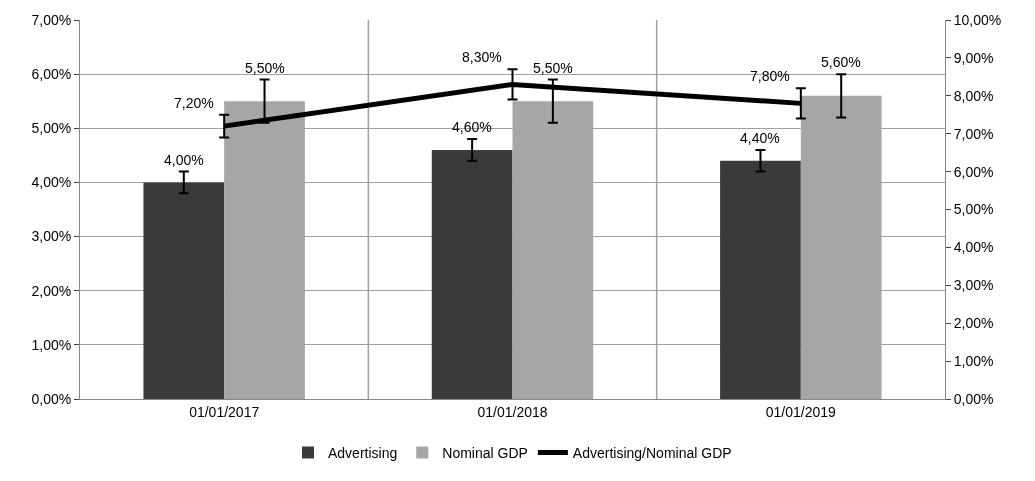 The height and width of the screenshot is (481, 1035). I want to click on data-label: 4,40%, so click(760, 138).